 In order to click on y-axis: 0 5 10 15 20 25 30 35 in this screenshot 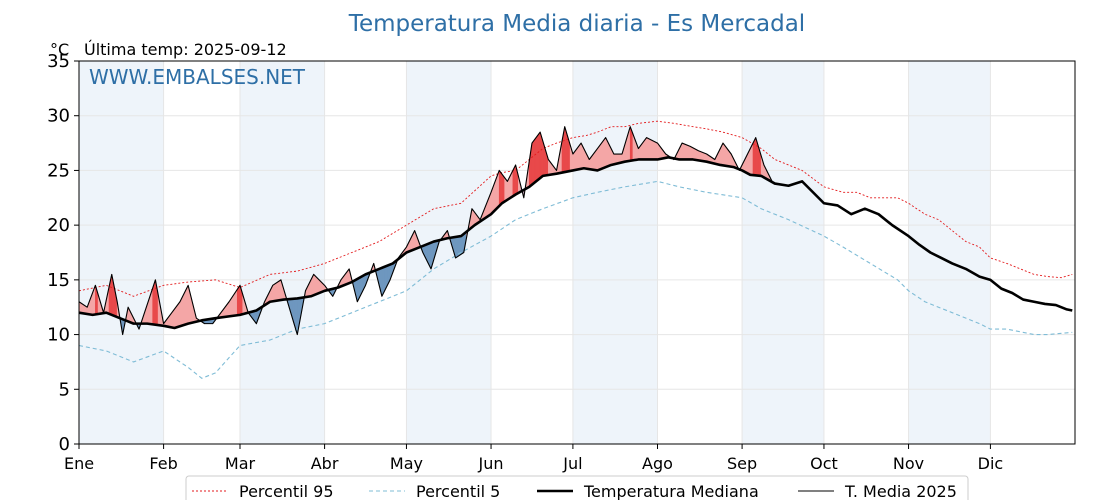, I will do `click(63, 253)`.